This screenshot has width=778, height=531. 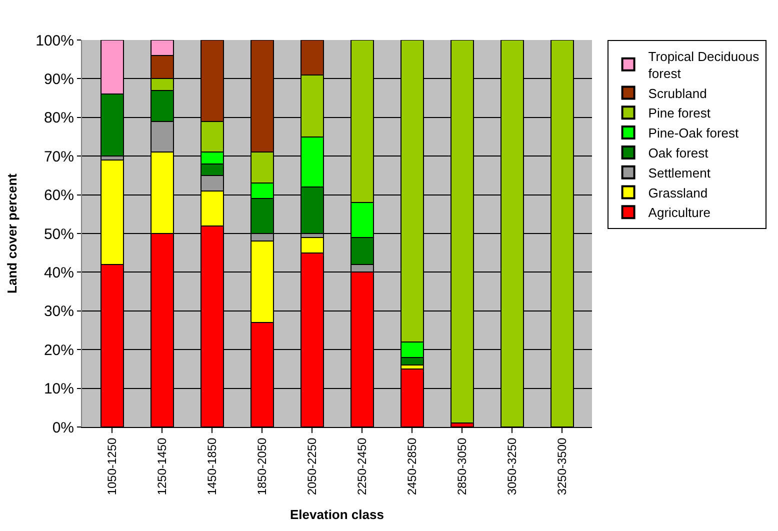 What do you see at coordinates (55, 41) in the screenshot?
I see `y-tick-label: 100%` at bounding box center [55, 41].